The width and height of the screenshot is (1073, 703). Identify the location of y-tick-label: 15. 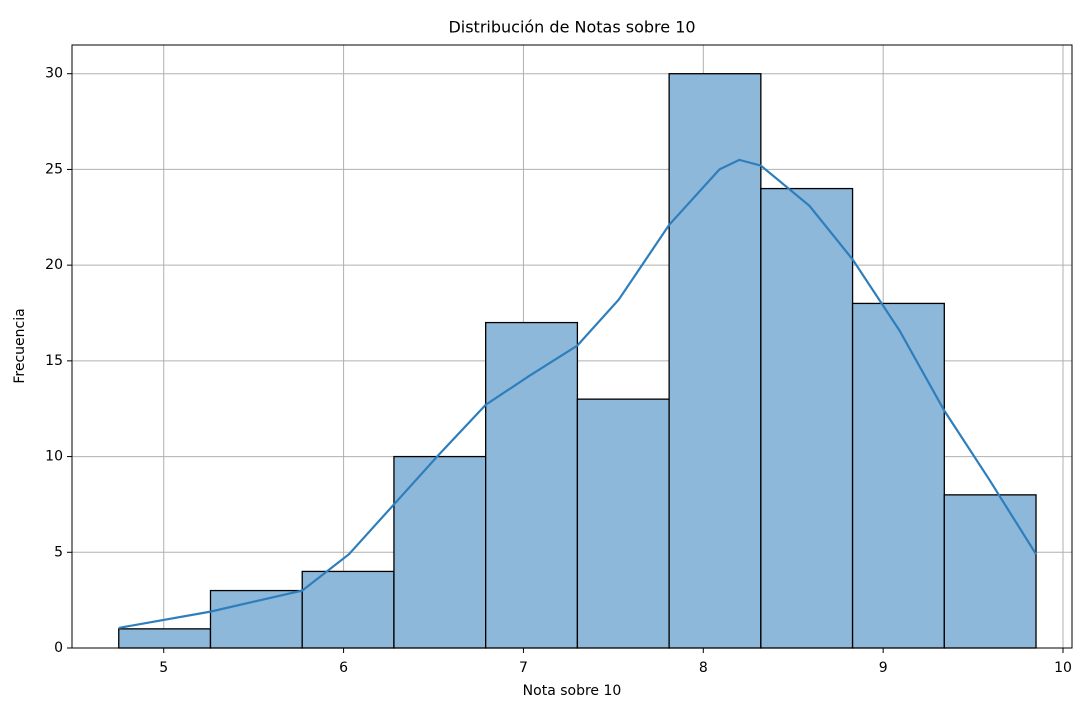
(54, 361).